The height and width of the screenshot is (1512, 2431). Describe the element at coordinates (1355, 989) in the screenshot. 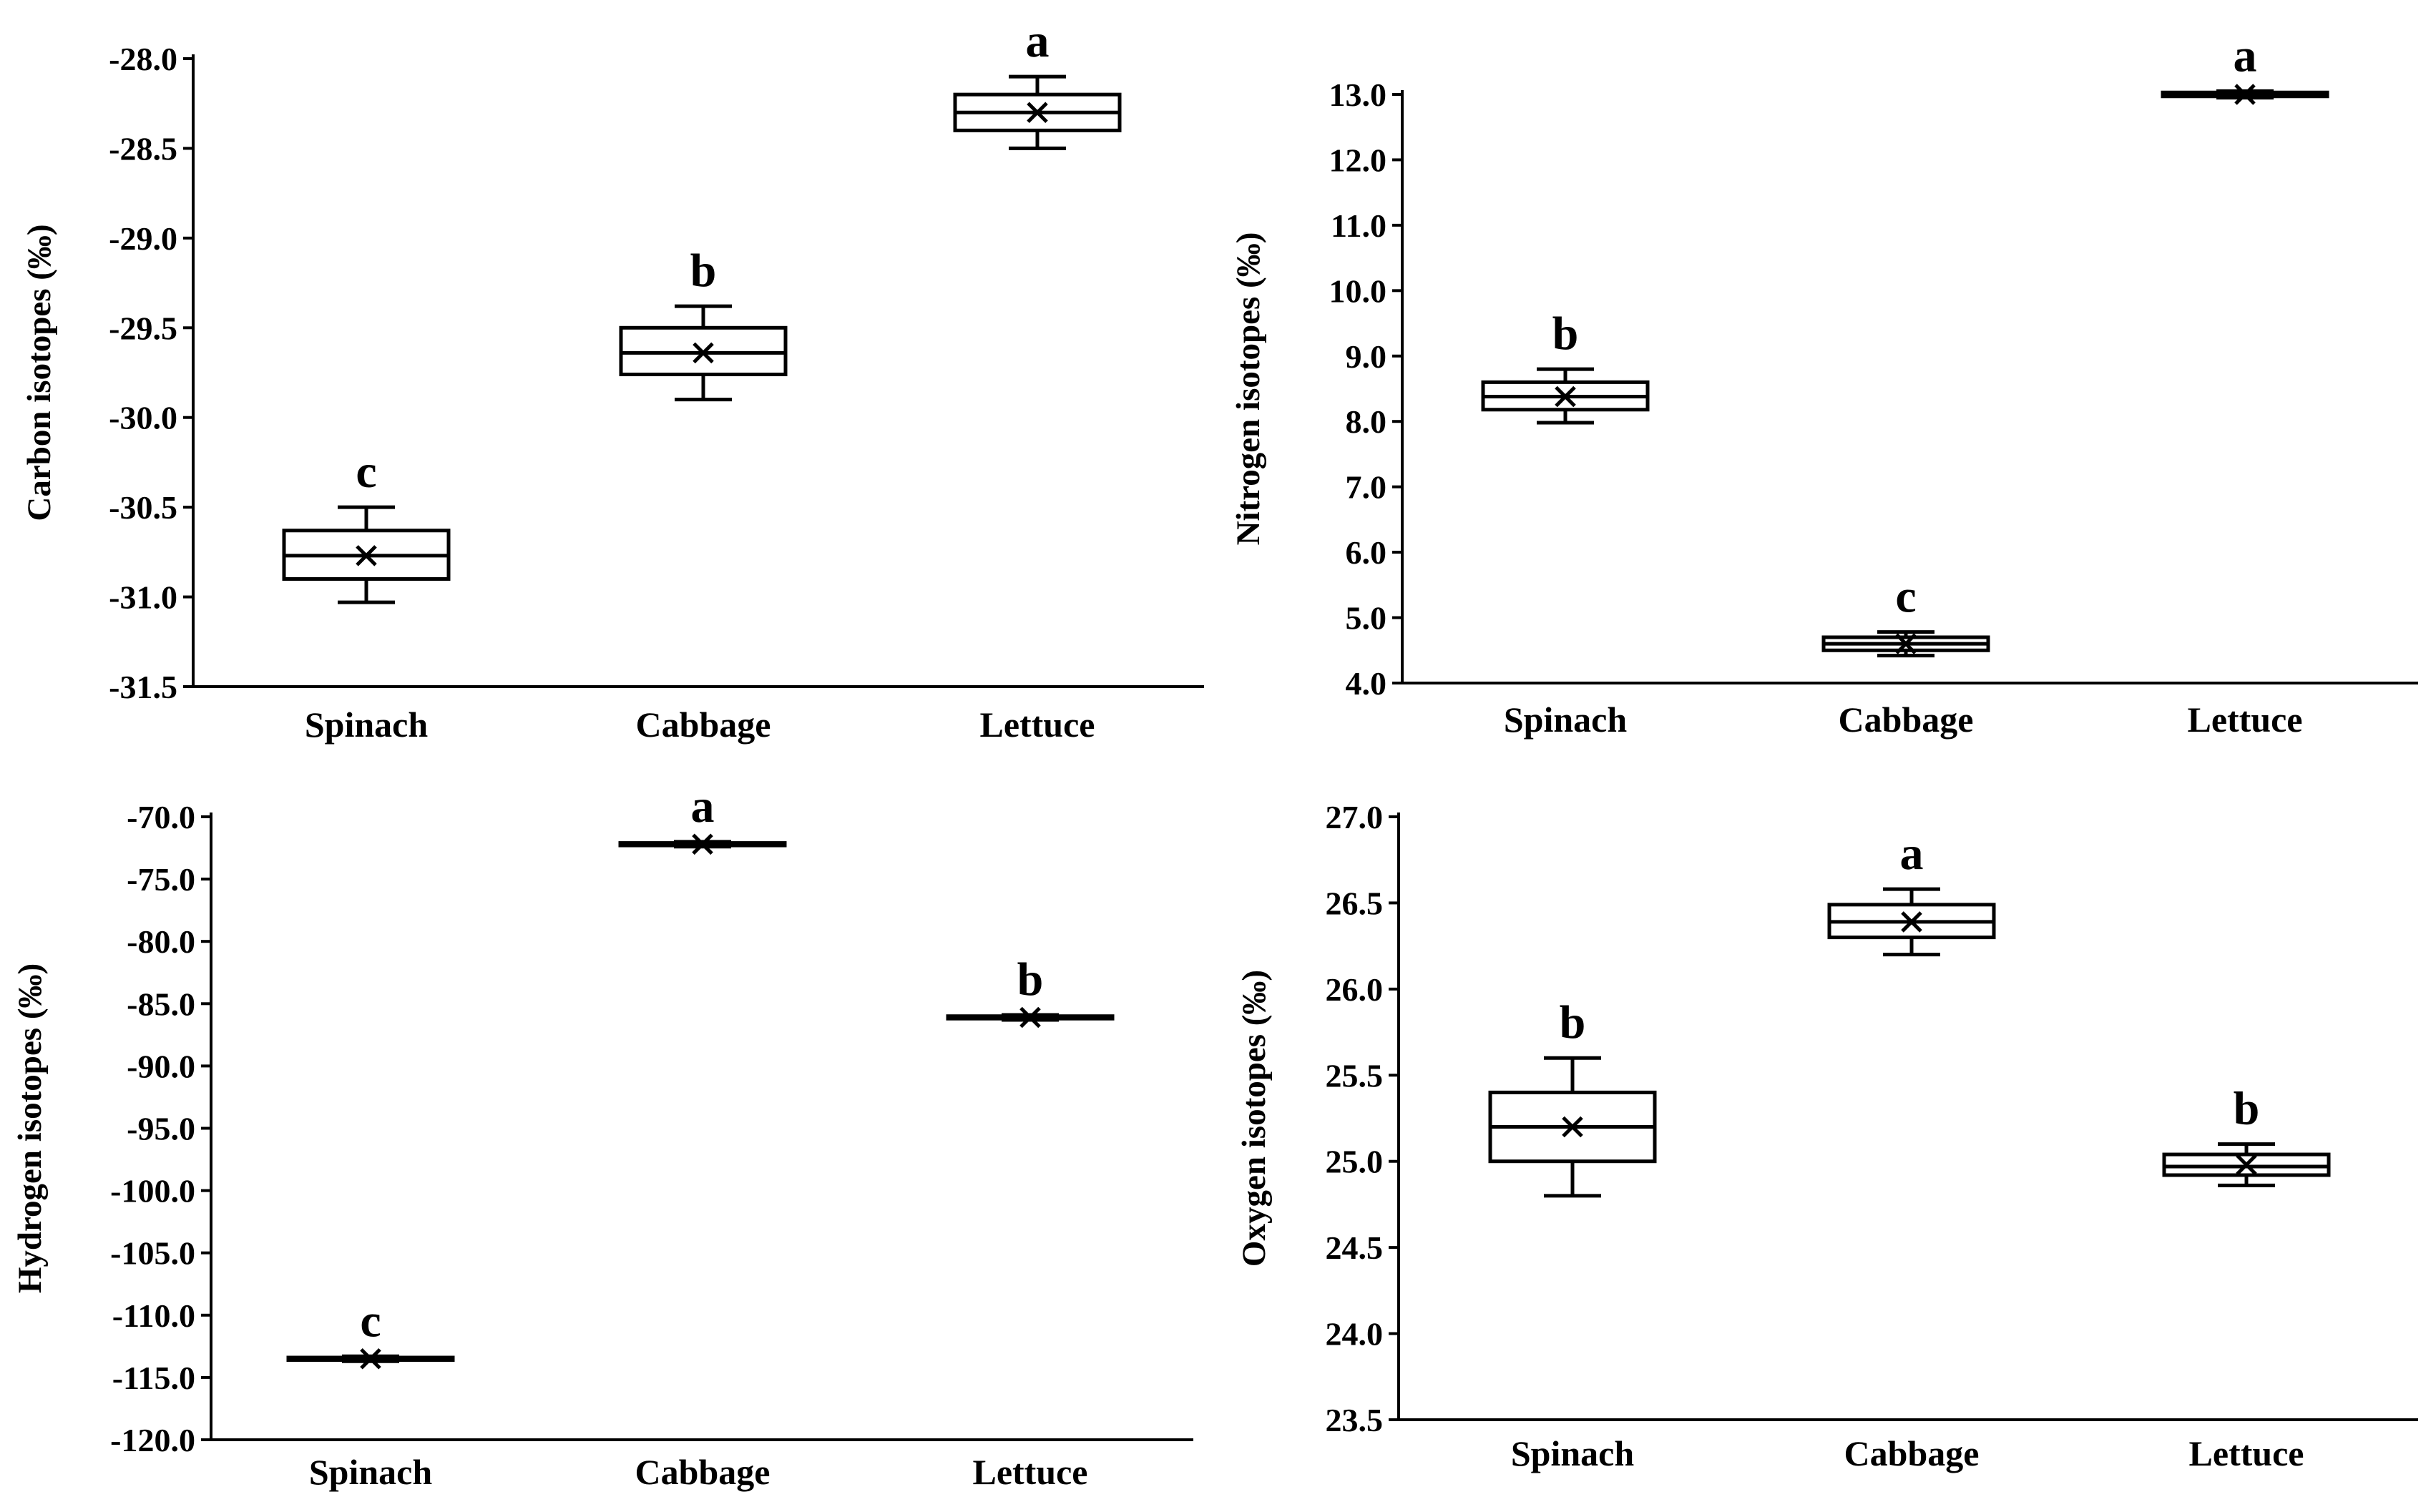

I see `y-tick-label: 26.0` at that location.